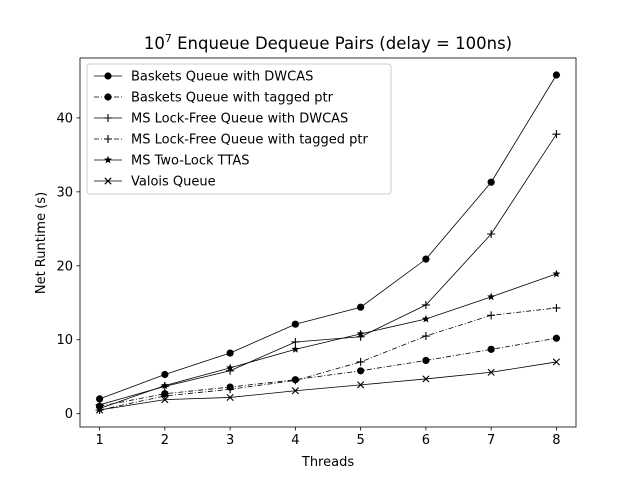 The height and width of the screenshot is (480, 640). Describe the element at coordinates (64, 266) in the screenshot. I see `y-tick-label: 20` at that location.